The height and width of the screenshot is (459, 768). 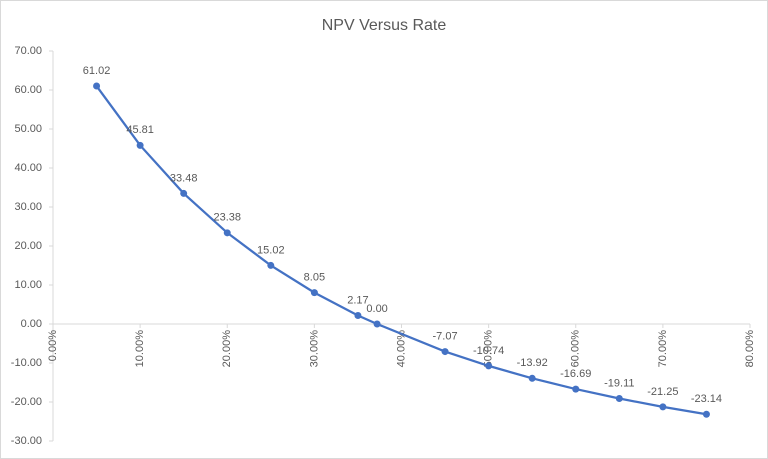 What do you see at coordinates (401, 349) in the screenshot?
I see `x-tick-label: 40.00%` at bounding box center [401, 349].